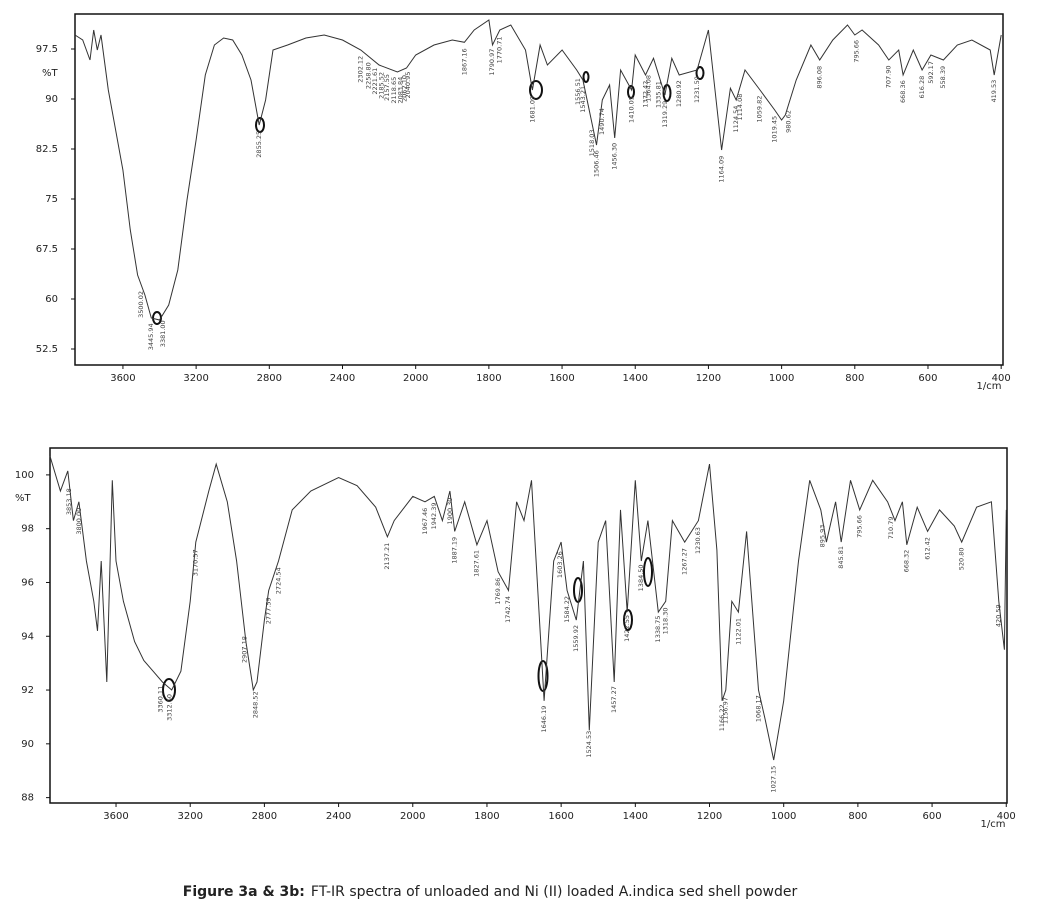 This screenshot has width=1039, height=917. What do you see at coordinates (278, 580) in the screenshot?
I see `peak-label: 2724.54` at bounding box center [278, 580].